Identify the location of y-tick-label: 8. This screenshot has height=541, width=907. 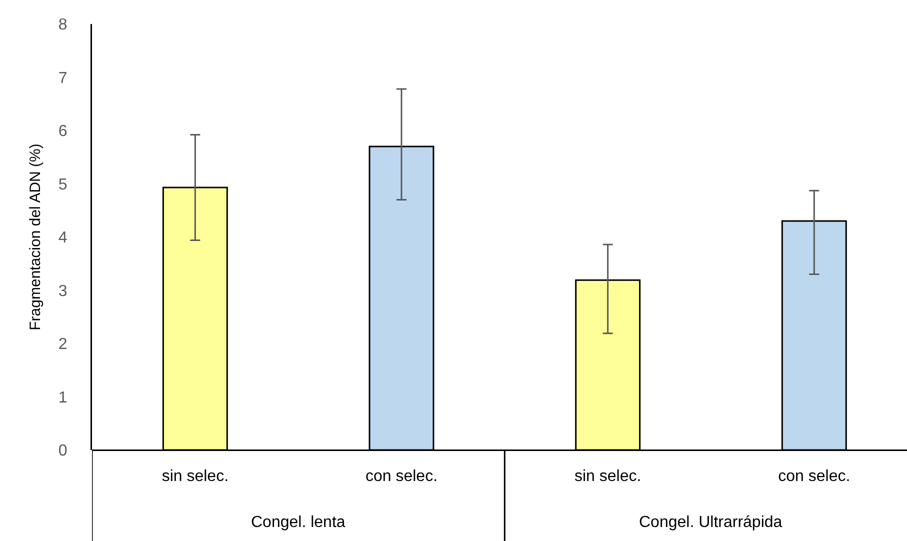
(63, 25).